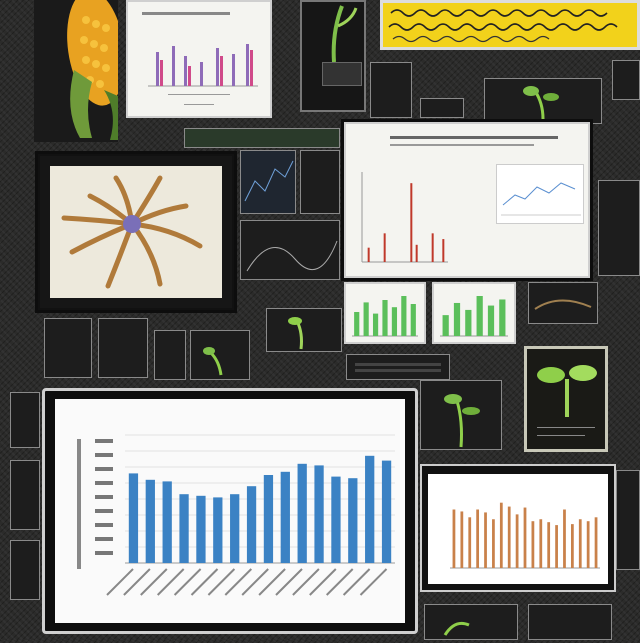 This screenshot has width=640, height=643. What do you see at coordinates (199, 59) in the screenshot?
I see `top-bar-chart-document` at bounding box center [199, 59].